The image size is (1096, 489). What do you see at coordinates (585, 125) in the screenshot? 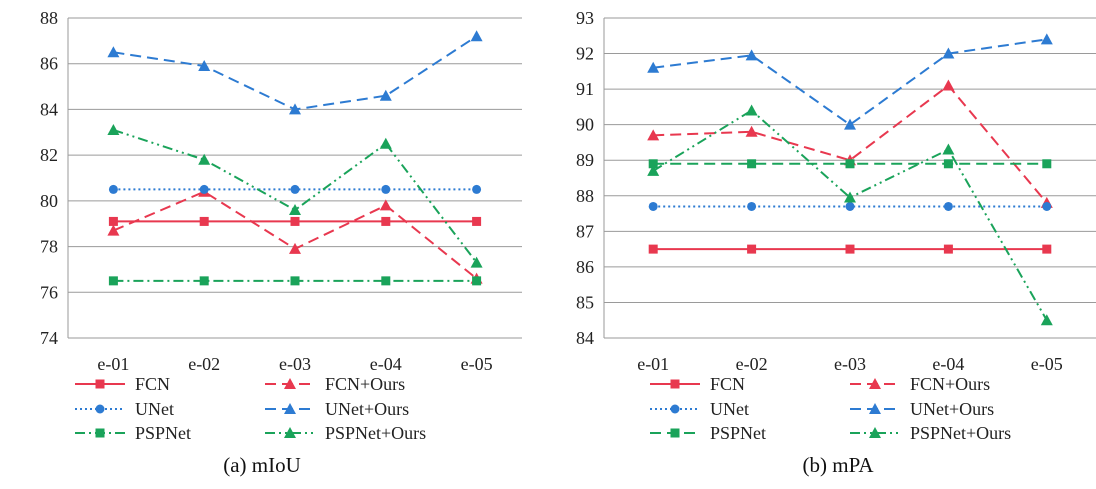
I see `y-tick-label: 90` at bounding box center [585, 125].